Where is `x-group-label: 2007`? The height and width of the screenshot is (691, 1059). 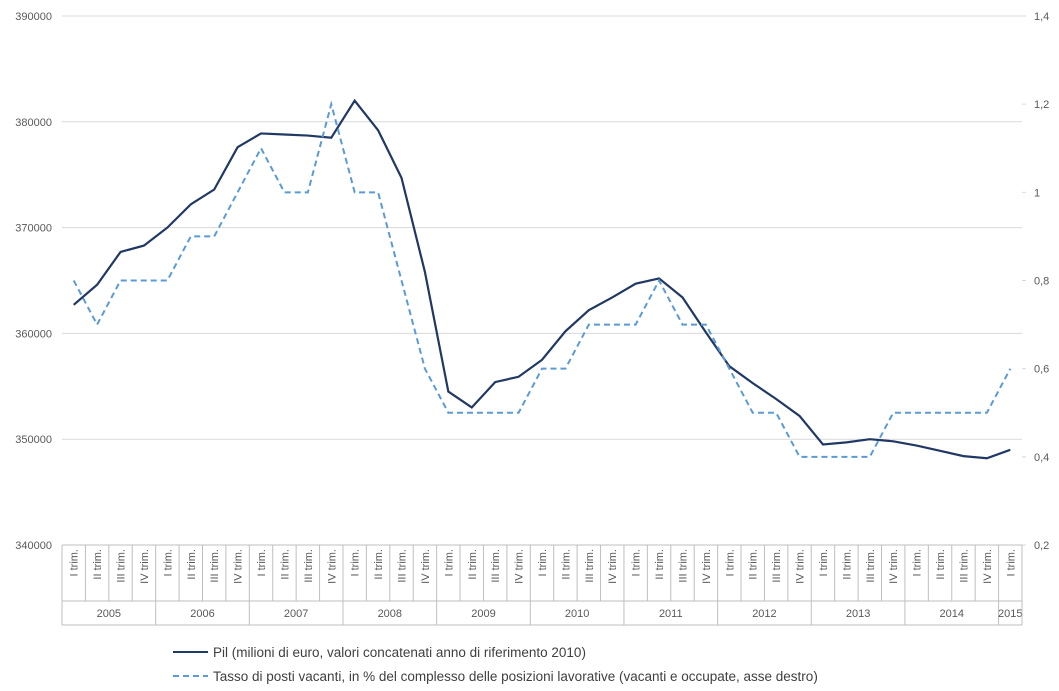 x-group-label: 2007 is located at coordinates (296, 614).